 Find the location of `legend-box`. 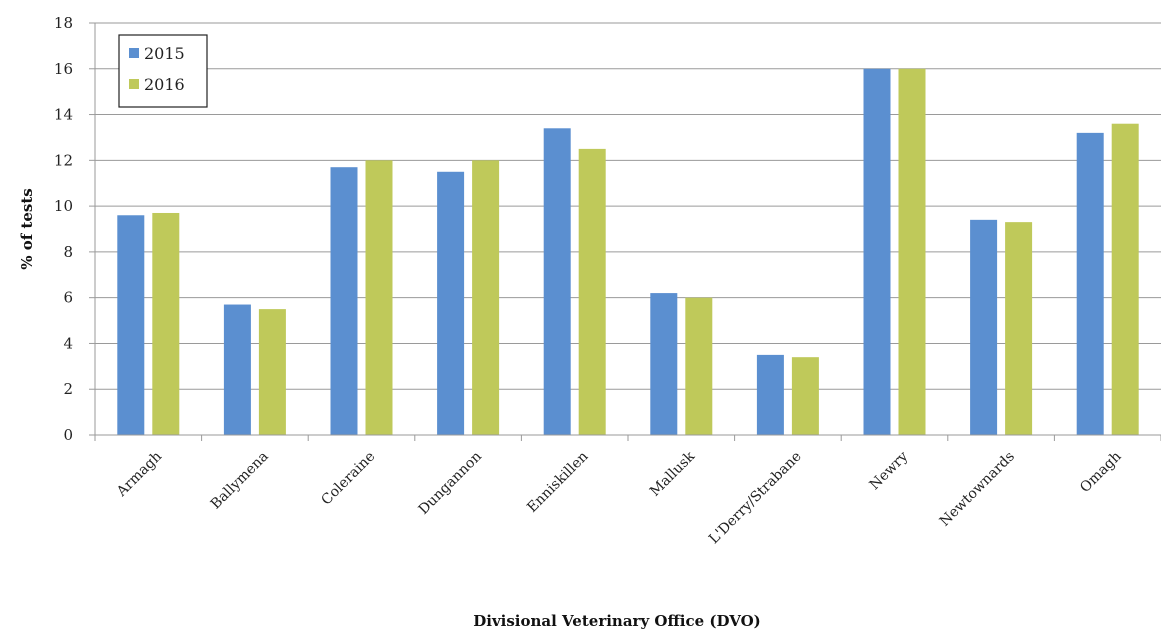

legend-box is located at coordinates (163, 71).